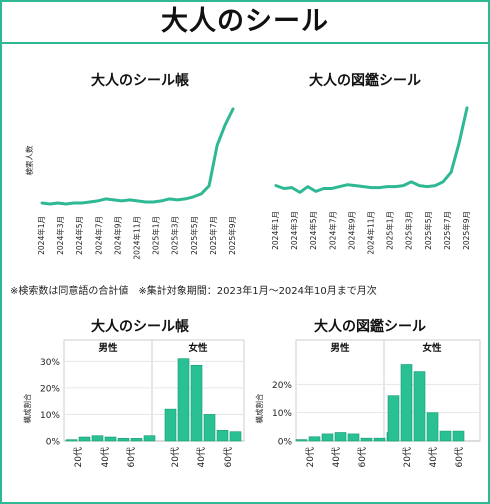  Describe the element at coordinates (370, 327) in the screenshot. I see `chart-title-bar-2: 大人の図鑑シール` at that location.